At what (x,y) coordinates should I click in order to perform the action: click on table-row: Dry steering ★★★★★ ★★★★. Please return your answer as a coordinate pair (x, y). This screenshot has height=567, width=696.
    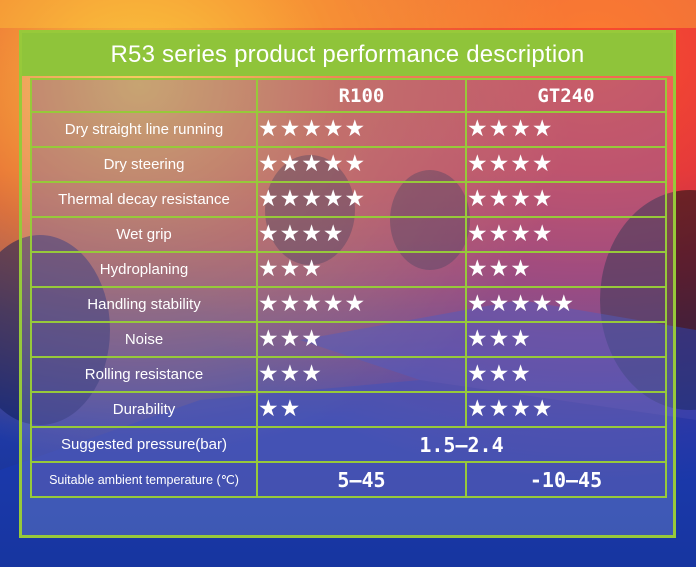
    Looking at the image, I should click on (348, 164).